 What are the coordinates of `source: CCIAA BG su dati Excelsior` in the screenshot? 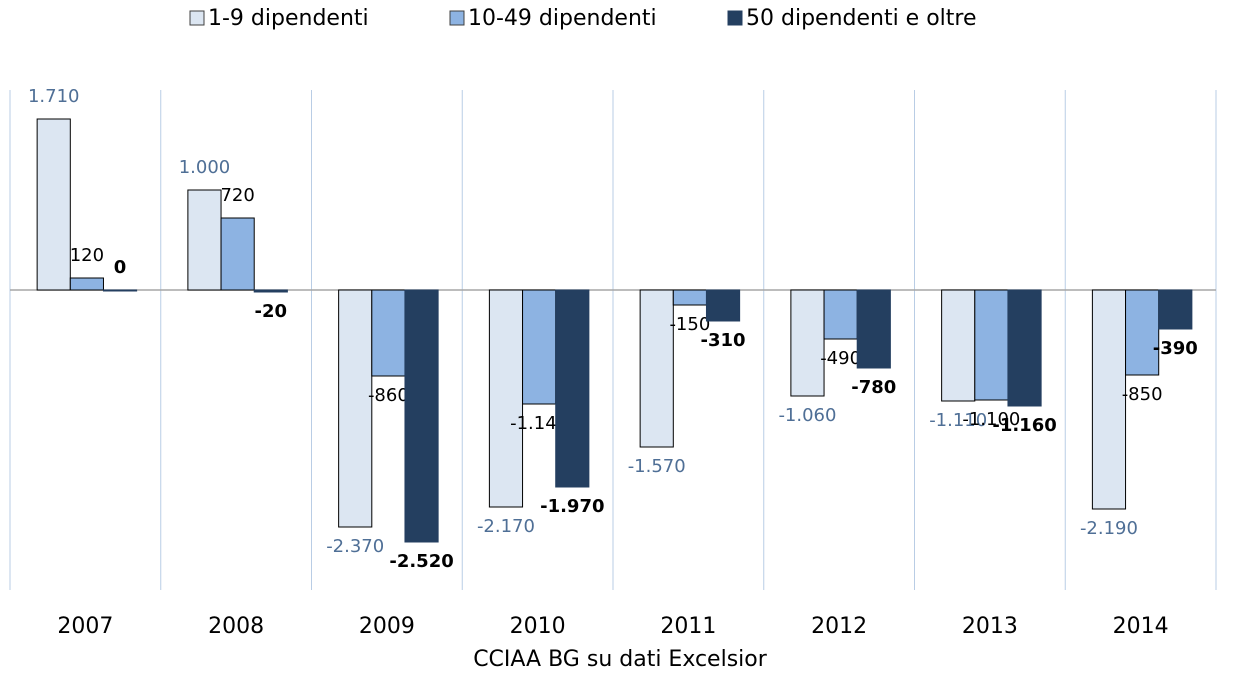 It's located at (620, 659).